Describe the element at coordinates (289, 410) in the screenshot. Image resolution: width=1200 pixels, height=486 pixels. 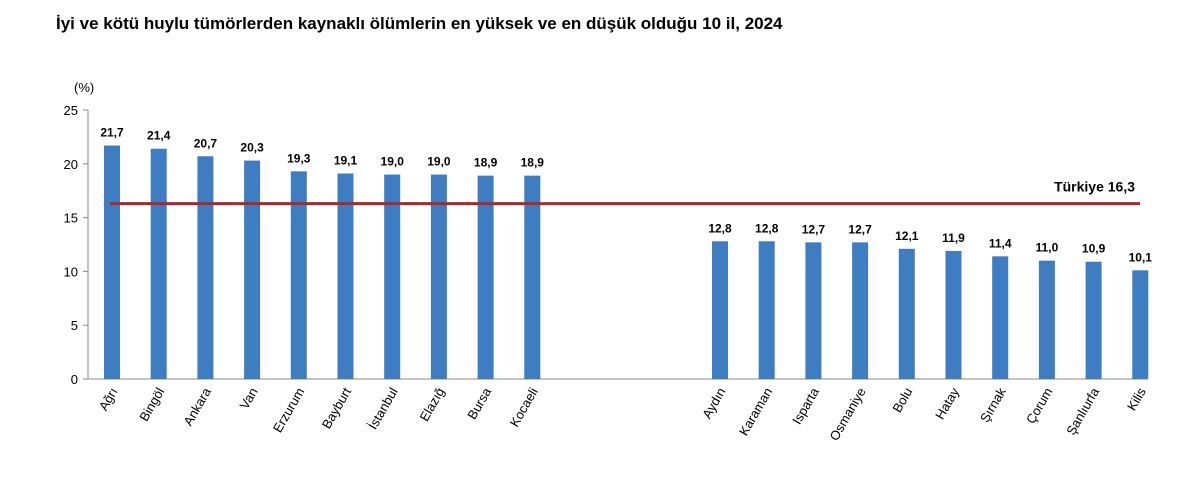
I see `category-label: Erzurum` at that location.